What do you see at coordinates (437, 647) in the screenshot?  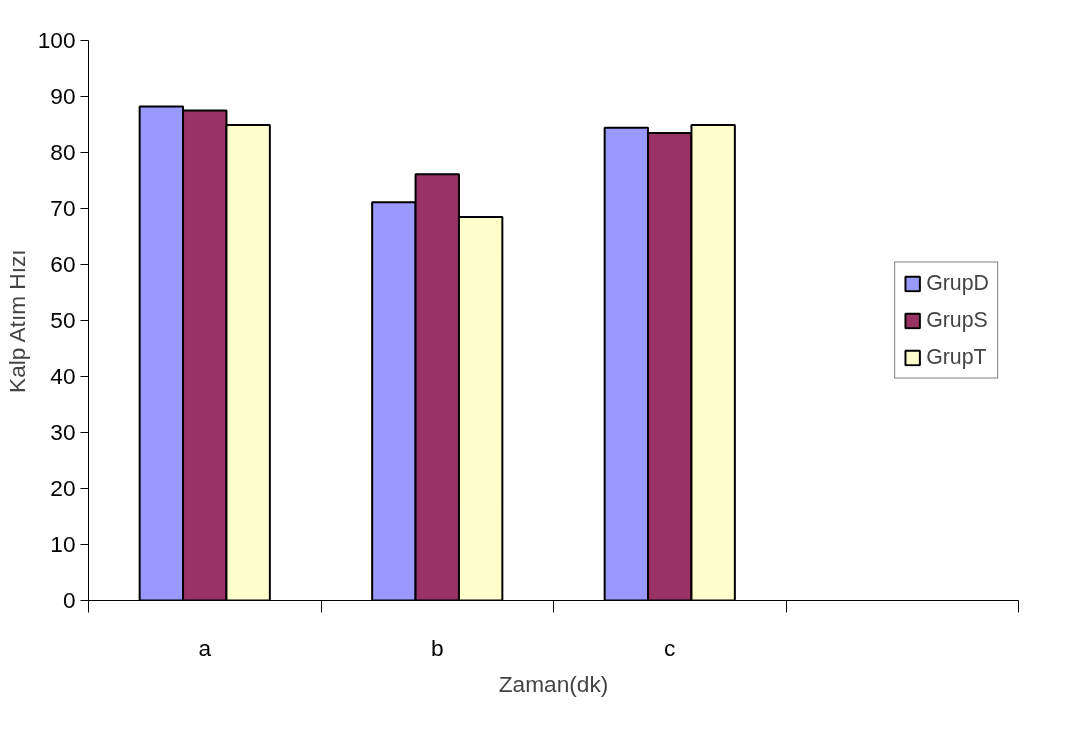 I see `x-tick-label: b` at bounding box center [437, 647].